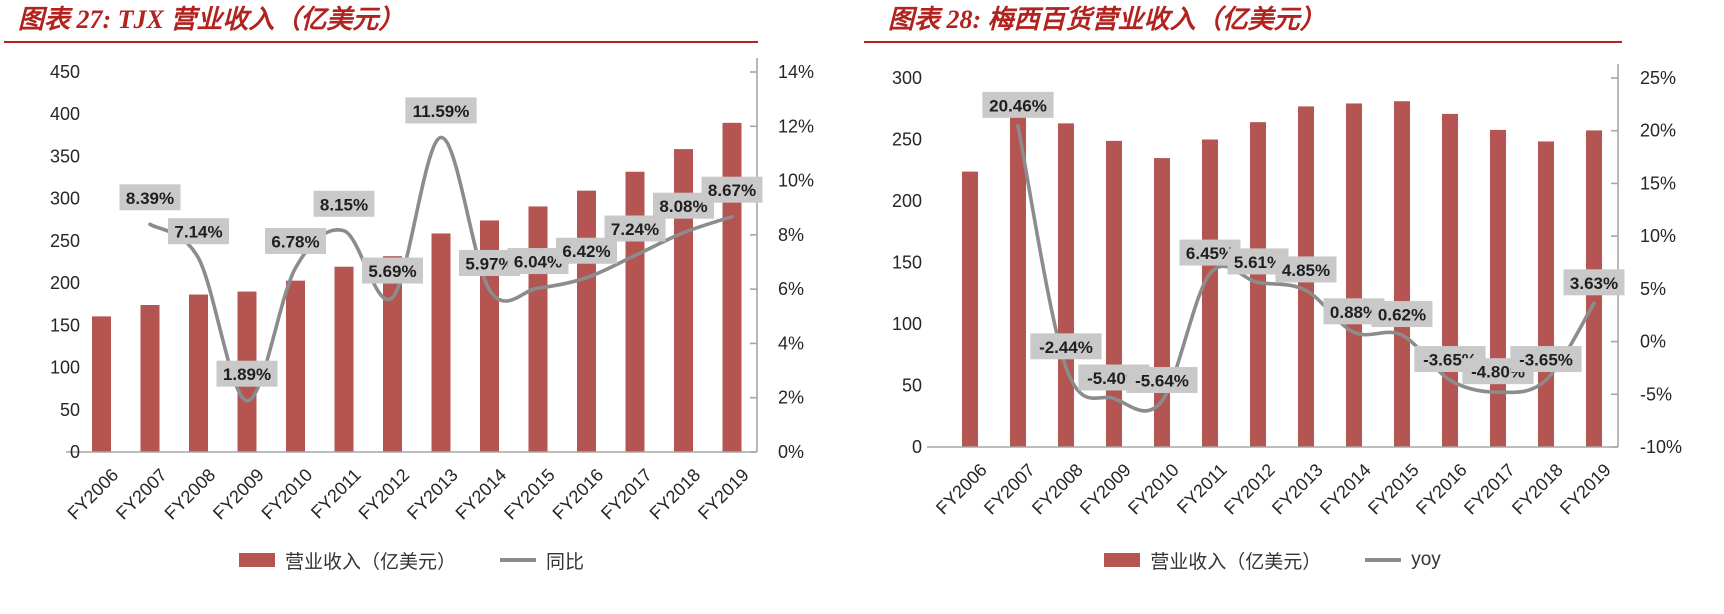 The width and height of the screenshot is (1724, 614). Describe the element at coordinates (489, 263) in the screenshot. I see `data-label: 5.97%` at that location.